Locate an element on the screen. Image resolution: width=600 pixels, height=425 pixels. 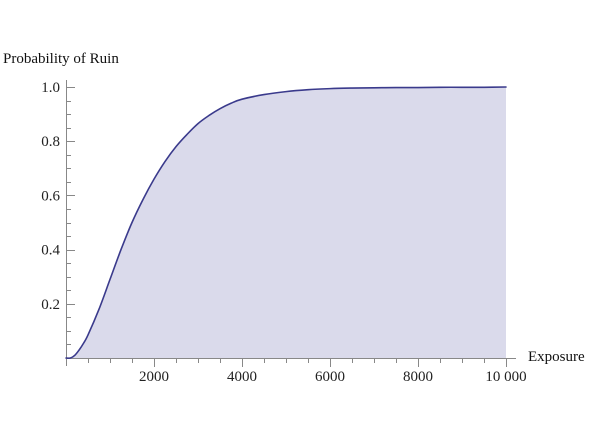
x-tick-label: 6000 is located at coordinates (330, 377).